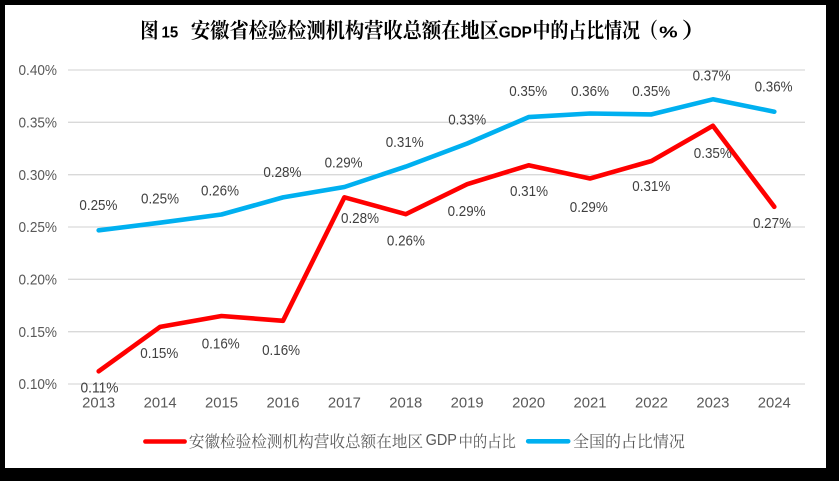 This screenshot has width=839, height=481. I want to click on svg-text: 0.27%, so click(772, 224).